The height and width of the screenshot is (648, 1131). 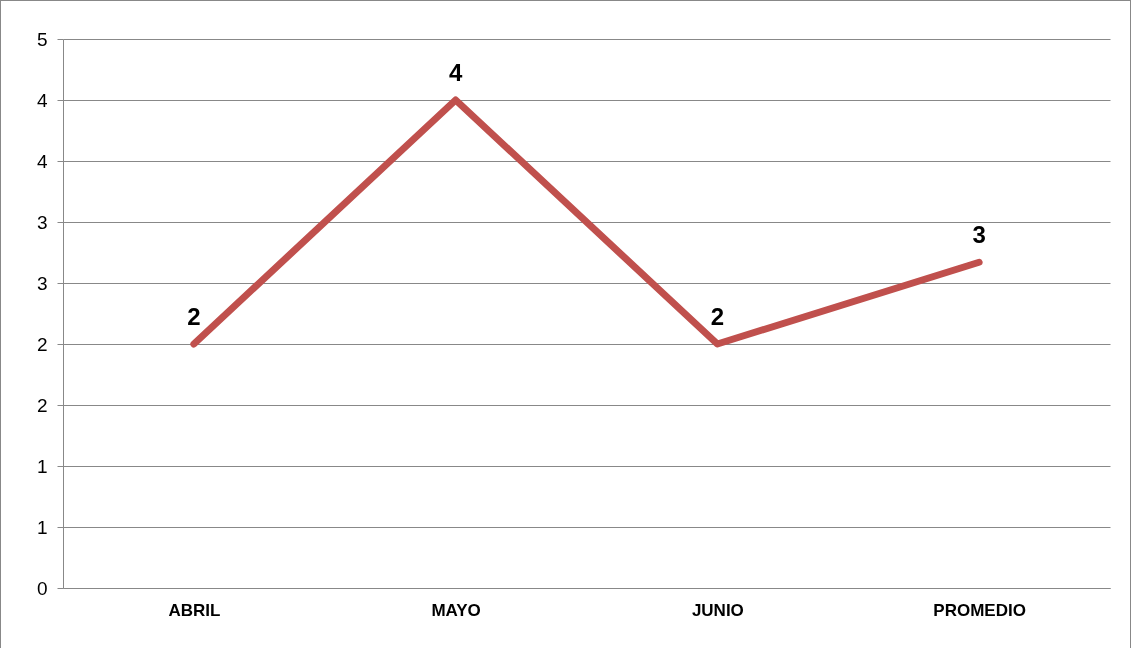 I want to click on x-tick-label: MAYO, so click(x=456, y=610).